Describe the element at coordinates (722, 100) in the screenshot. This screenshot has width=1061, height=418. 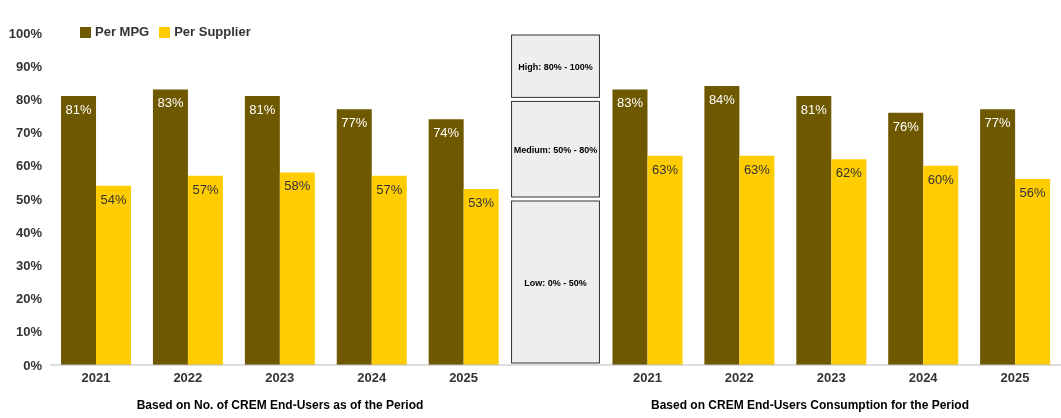
I see `data-label: 84%` at that location.